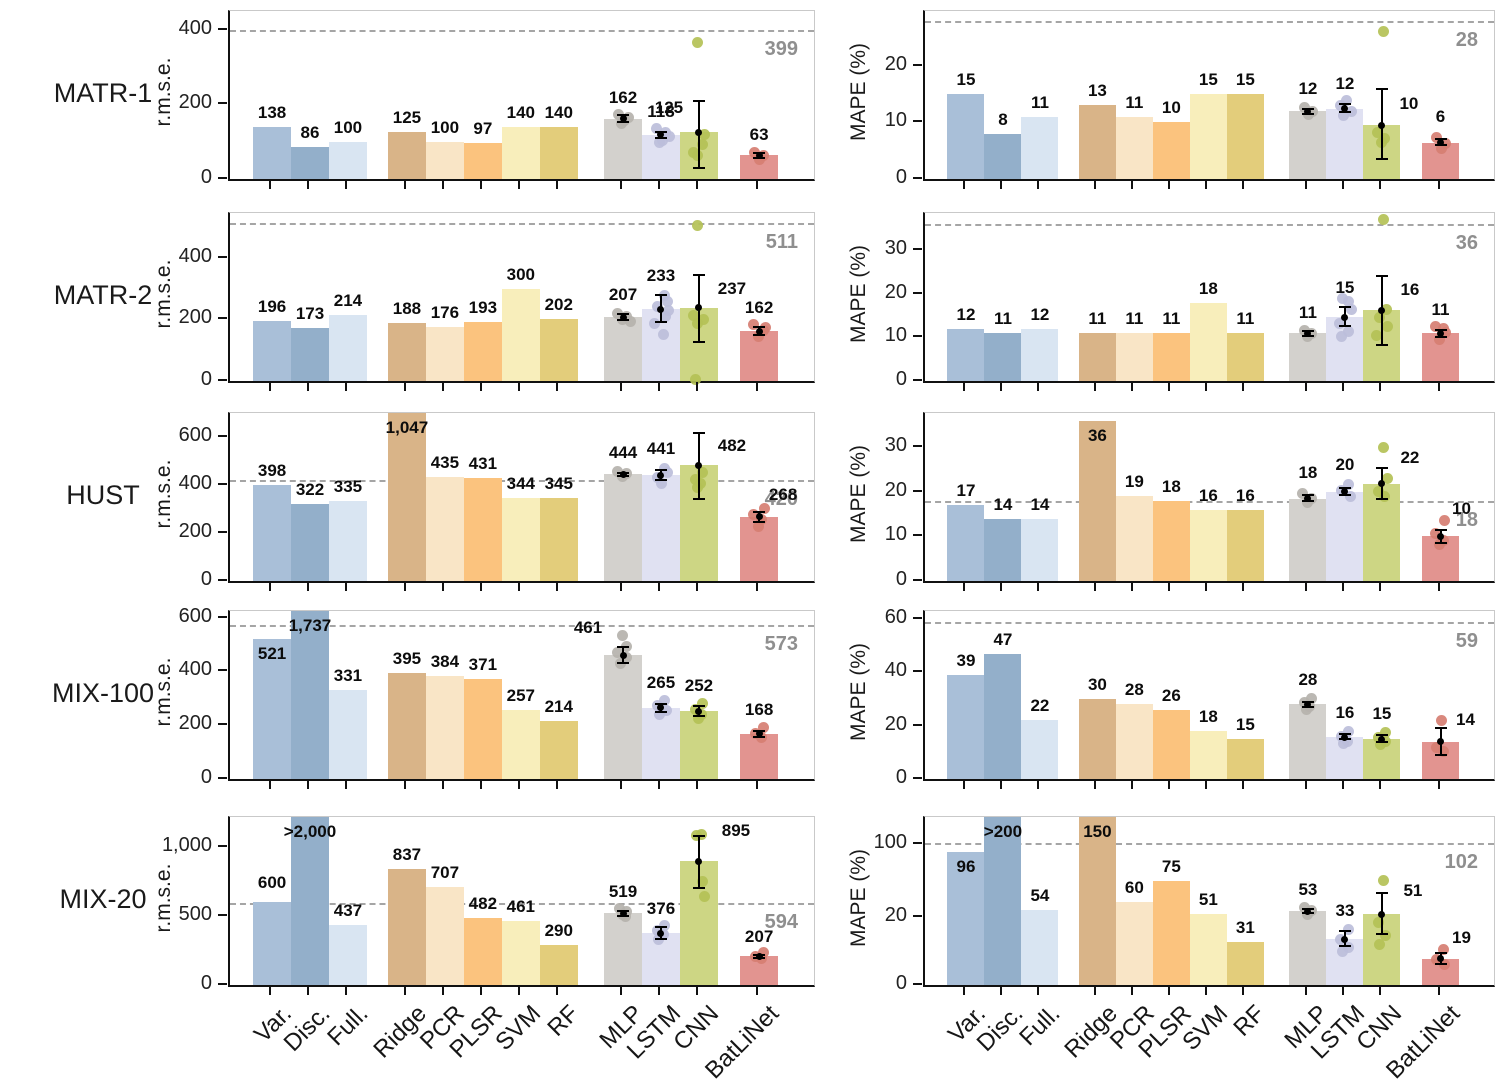  Describe the element at coordinates (661, 449) in the screenshot. I see `bar-value-label: 441` at that location.